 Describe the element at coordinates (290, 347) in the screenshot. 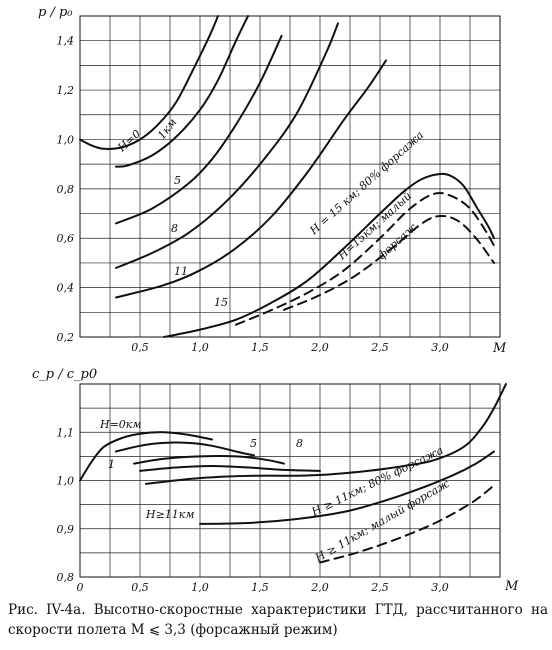

I see `pressure-x-ticks: 0,5 1,0 1,5 2,0 2,5 3,0` at that location.